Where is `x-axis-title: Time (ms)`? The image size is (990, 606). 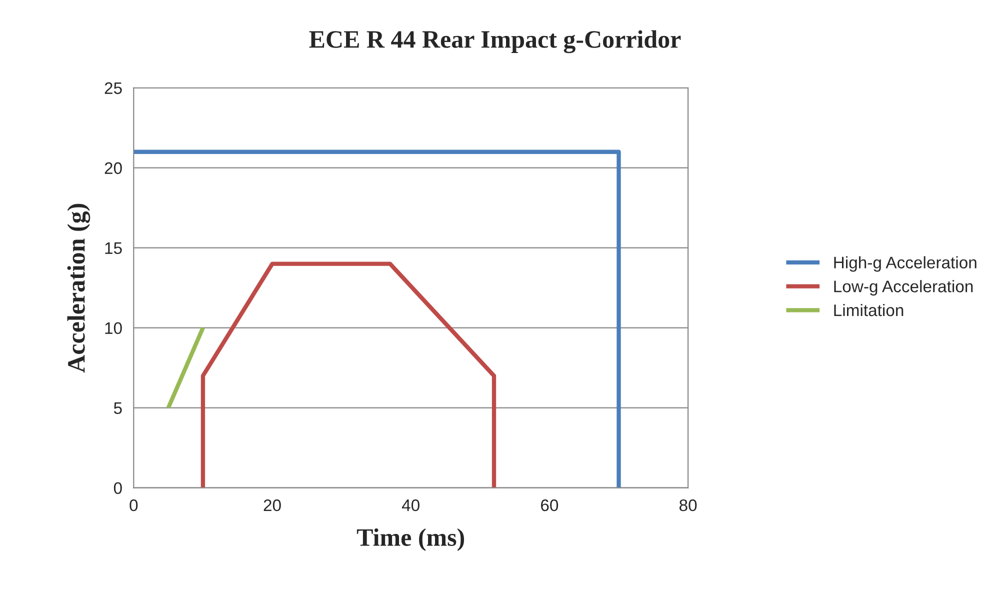 x-axis-title: Time (ms) is located at coordinates (410, 540).